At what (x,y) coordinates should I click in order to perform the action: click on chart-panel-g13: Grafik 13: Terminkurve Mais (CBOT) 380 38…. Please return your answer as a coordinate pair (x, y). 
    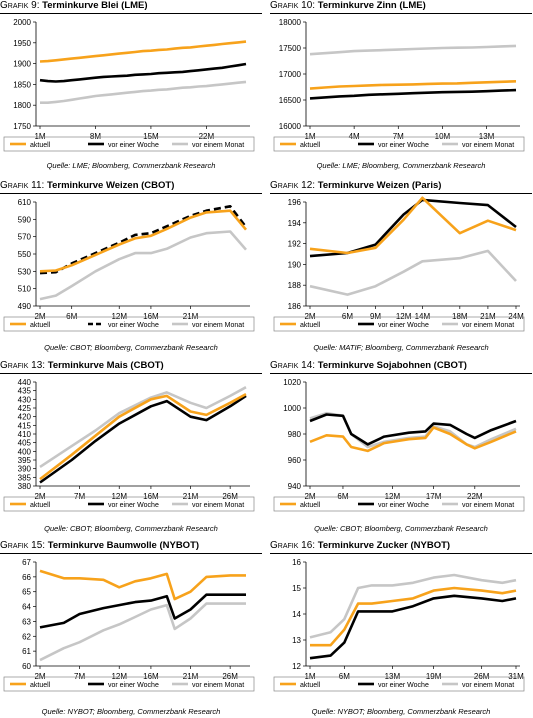
    Looking at the image, I should click on (131, 449).